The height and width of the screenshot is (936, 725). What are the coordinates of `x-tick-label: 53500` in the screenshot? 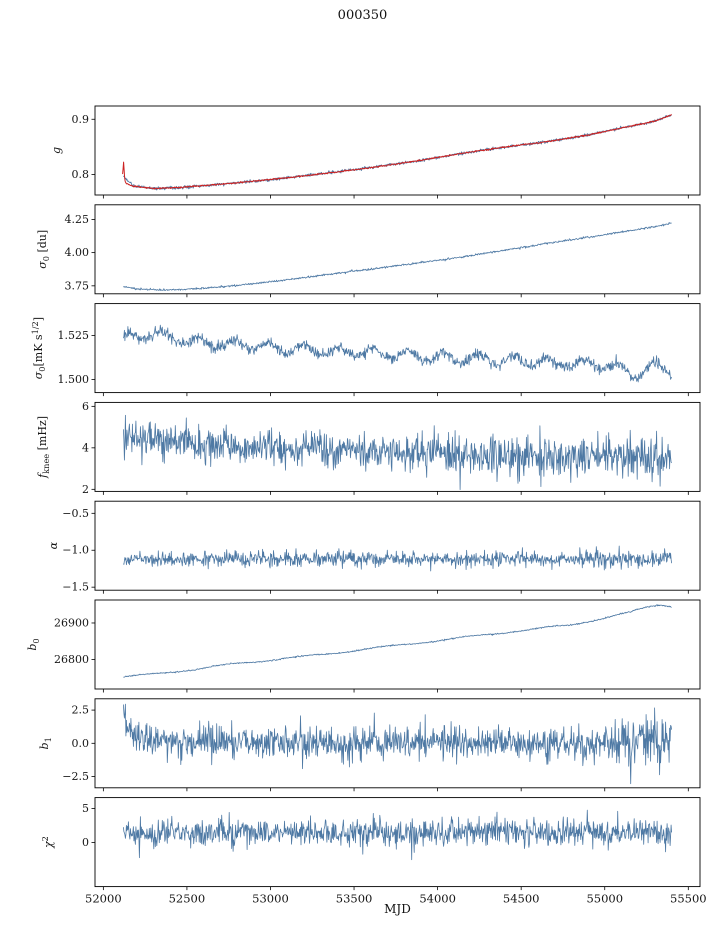 It's located at (354, 899).